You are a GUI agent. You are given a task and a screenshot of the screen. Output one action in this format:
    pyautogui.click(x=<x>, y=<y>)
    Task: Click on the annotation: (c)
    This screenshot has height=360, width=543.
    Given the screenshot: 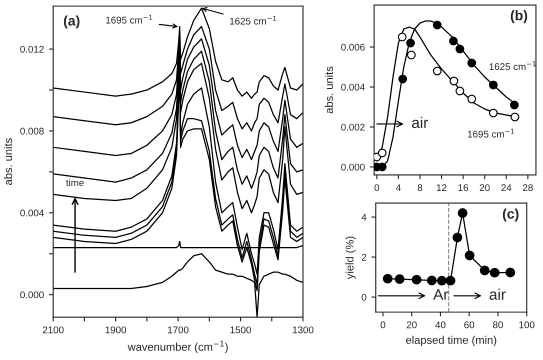 What is the action you would take?
    pyautogui.click(x=510, y=215)
    